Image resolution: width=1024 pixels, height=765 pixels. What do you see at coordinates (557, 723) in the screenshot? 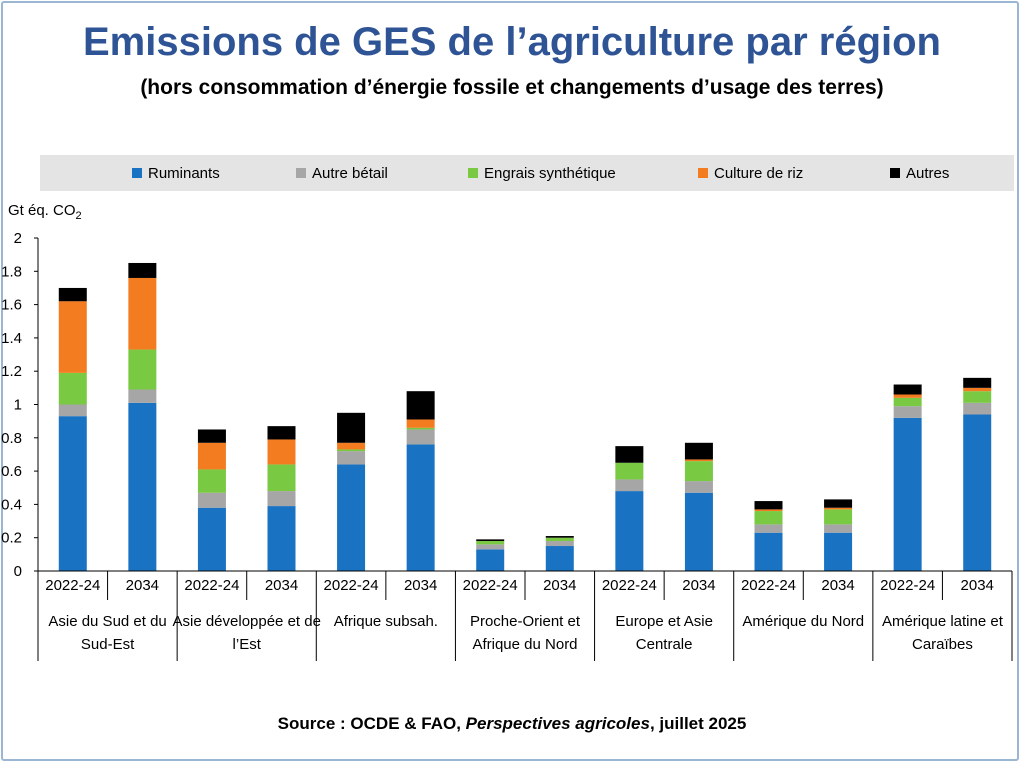
I see `source-publication: Perspectives agricoles` at bounding box center [557, 723].